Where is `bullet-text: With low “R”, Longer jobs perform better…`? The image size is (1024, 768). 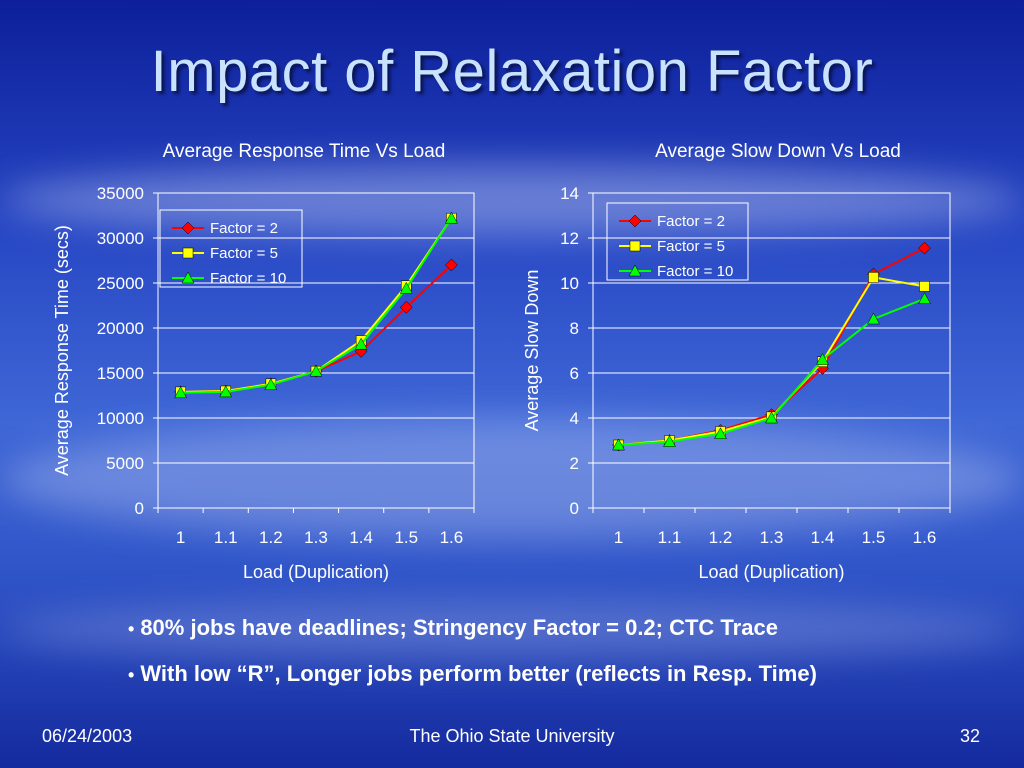 bullet-text: With low “R”, Longer jobs perform better… is located at coordinates (478, 673).